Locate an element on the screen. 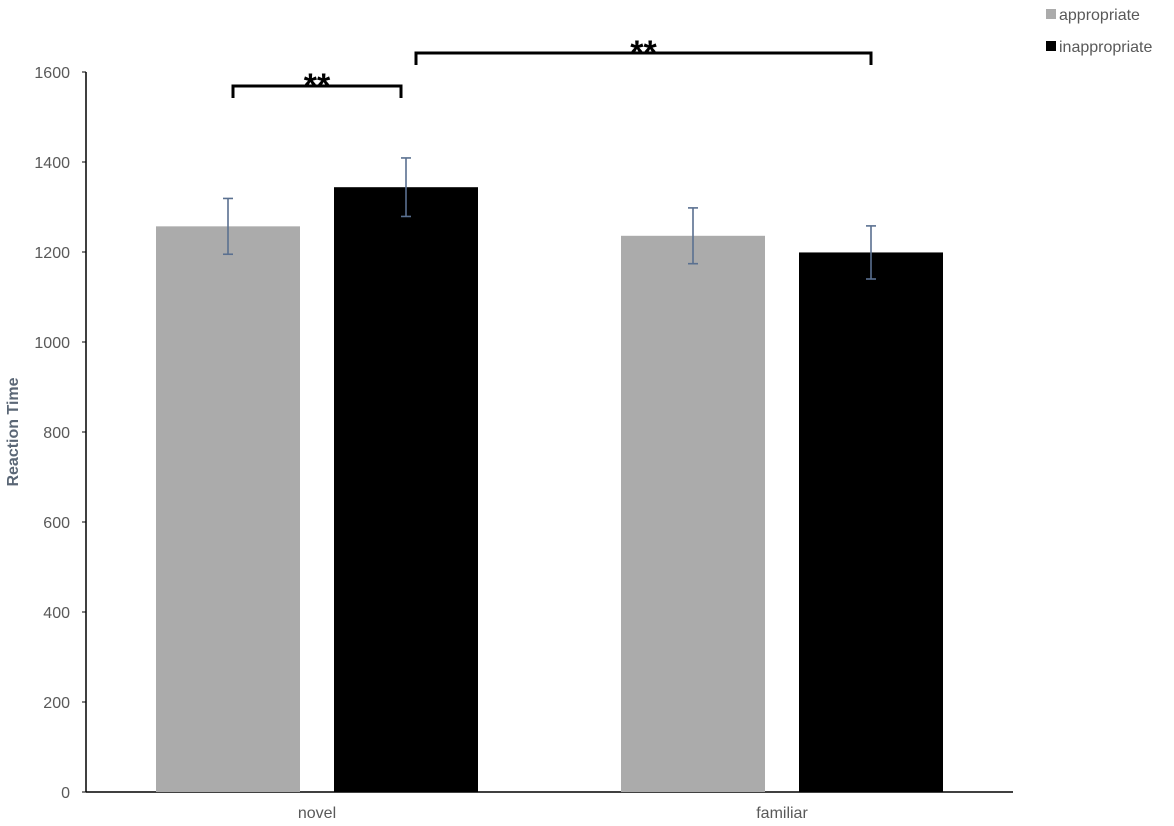  y-tick-label: 1200 is located at coordinates (52, 253).